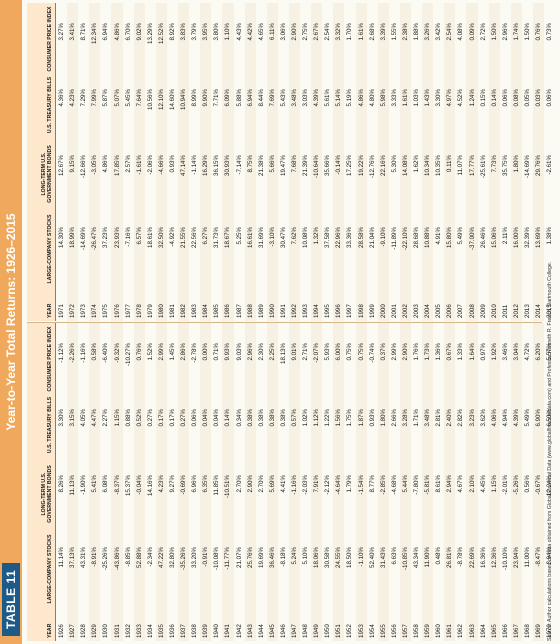  Describe the element at coordinates (184, 352) in the screenshot. I see `cpi-cell: 2.86%` at that location.